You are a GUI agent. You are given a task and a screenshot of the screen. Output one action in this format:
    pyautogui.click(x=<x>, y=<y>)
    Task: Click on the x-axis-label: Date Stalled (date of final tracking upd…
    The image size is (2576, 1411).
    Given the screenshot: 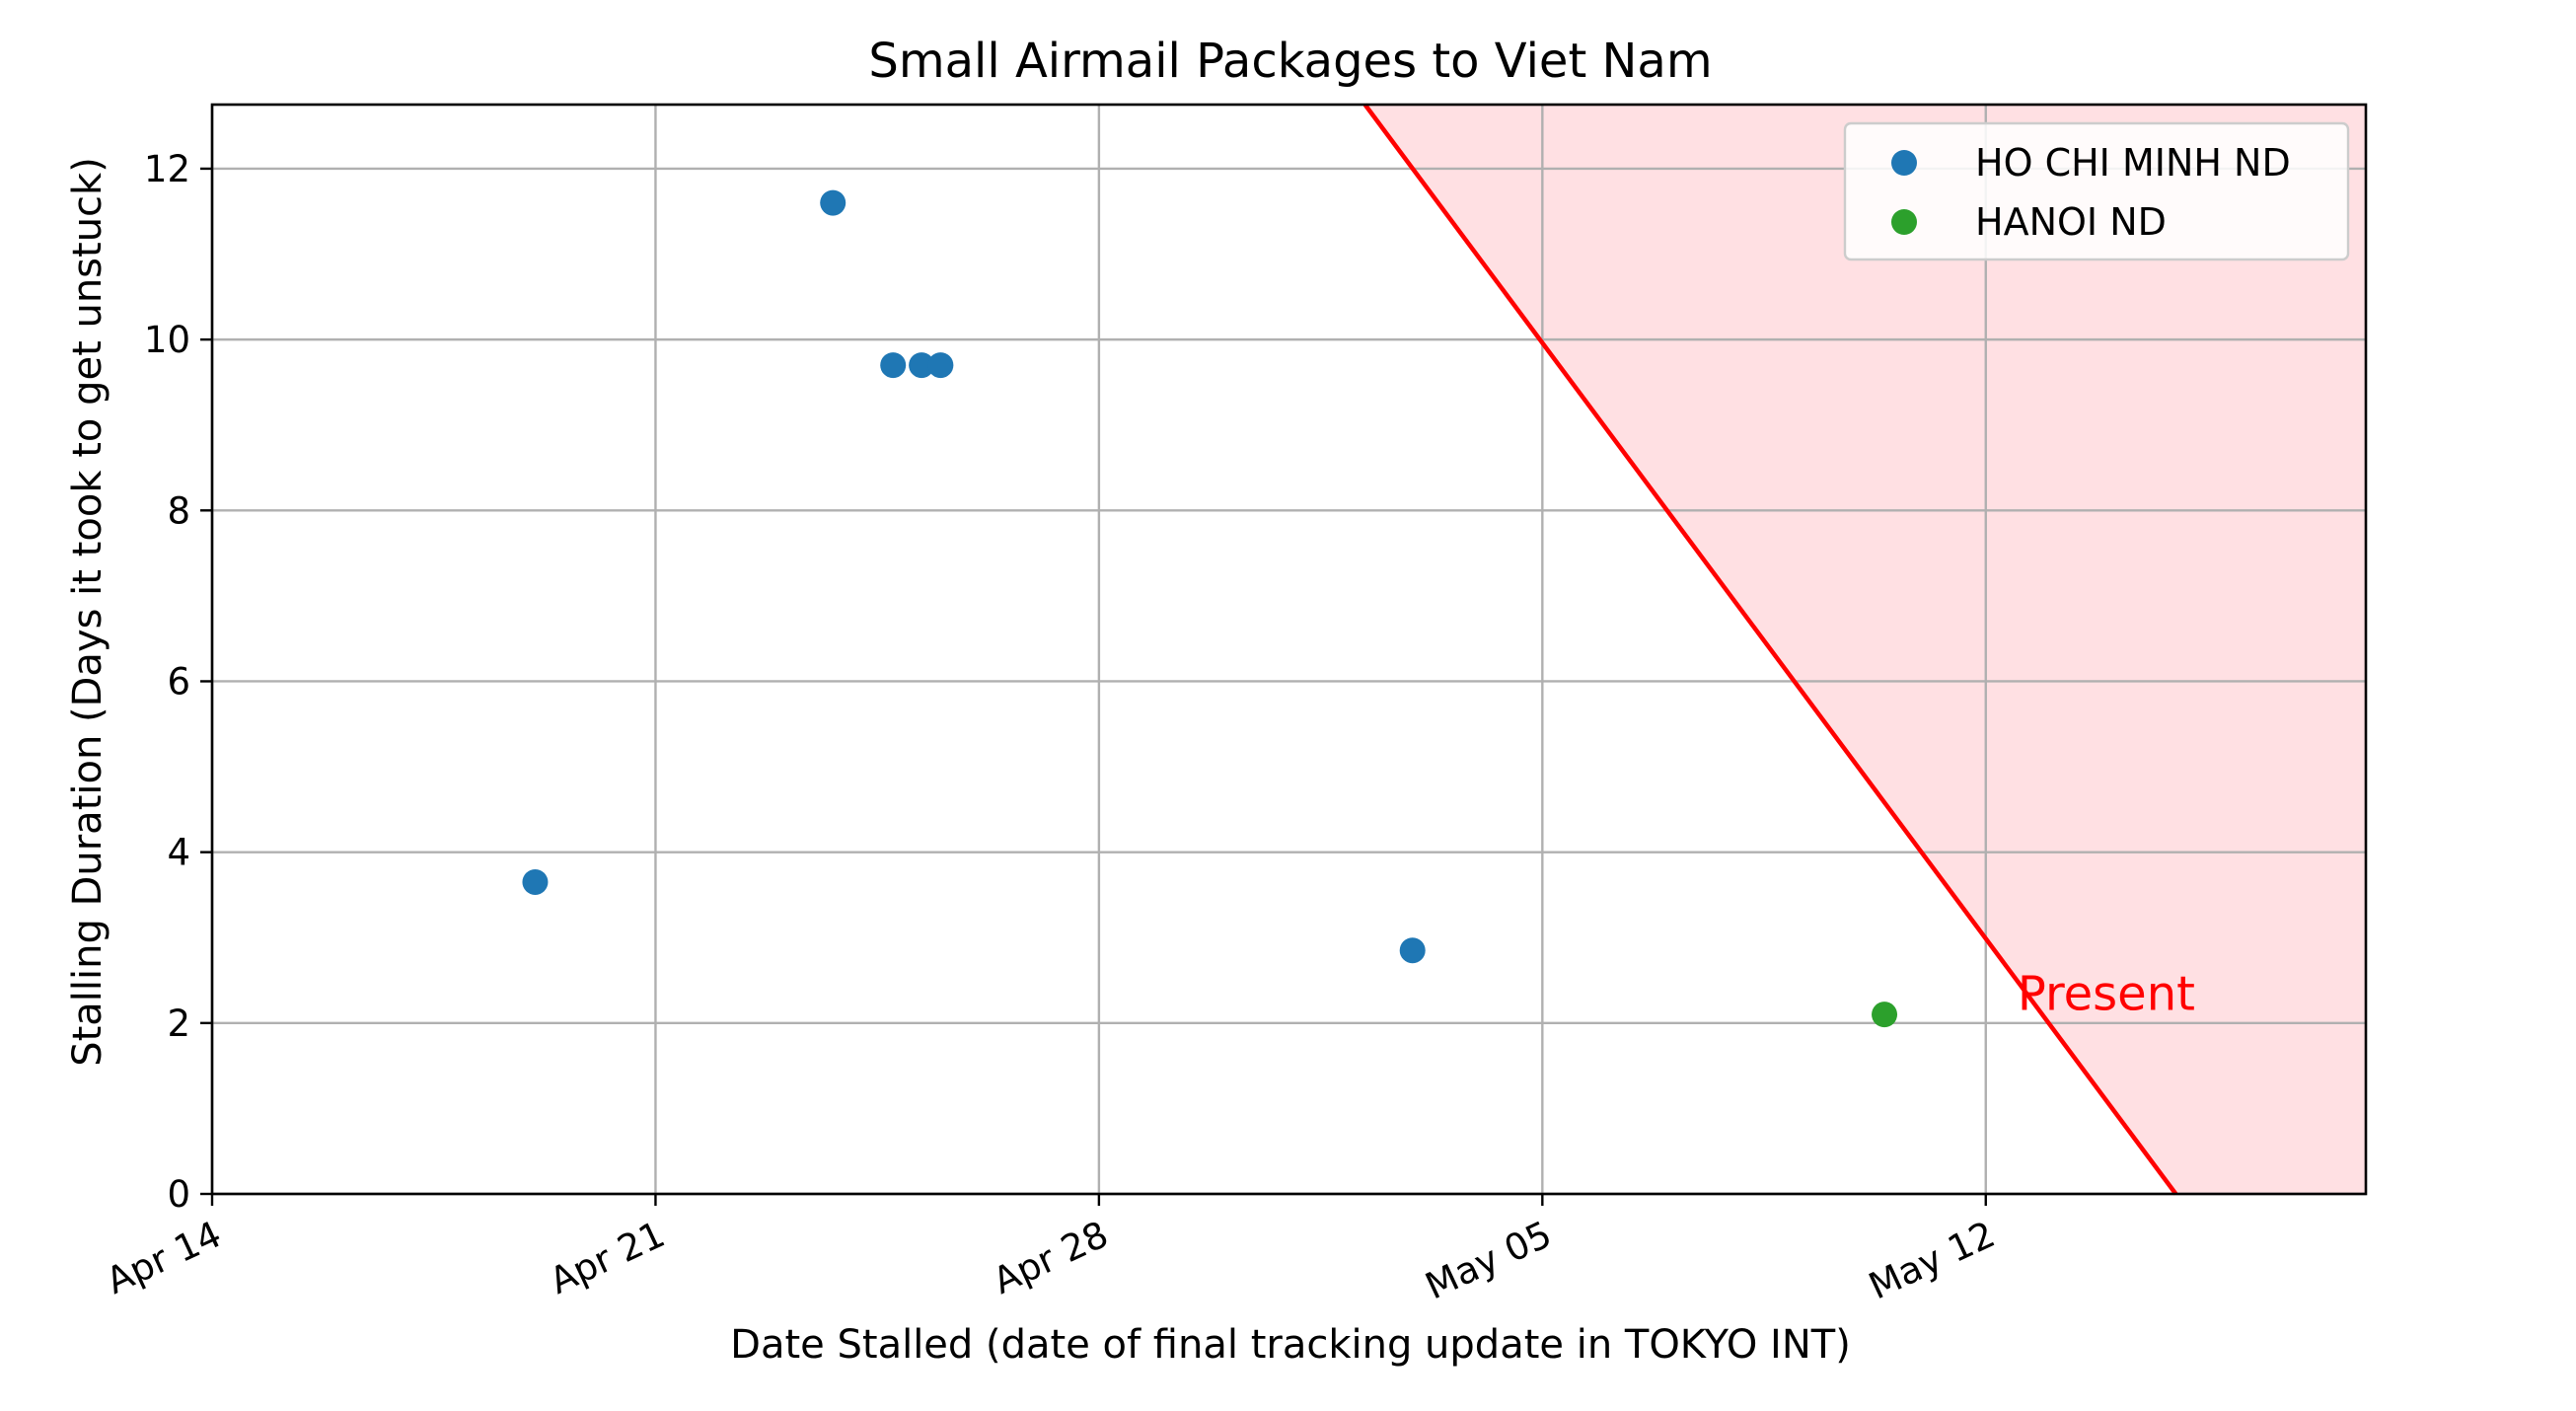 What is the action you would take?
    pyautogui.click(x=1290, y=1345)
    